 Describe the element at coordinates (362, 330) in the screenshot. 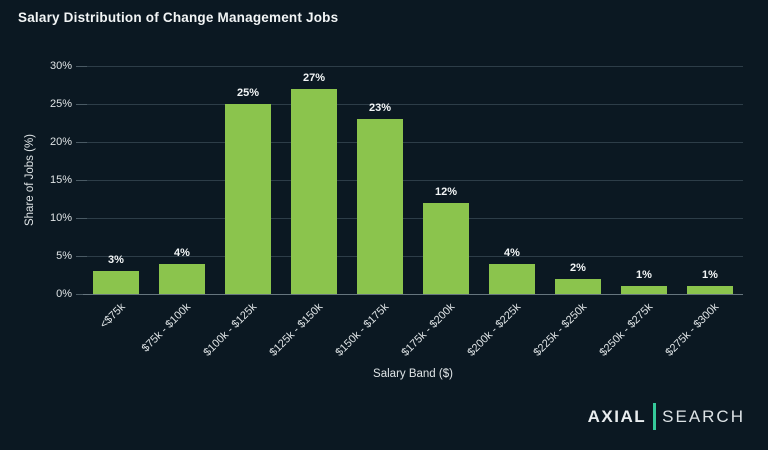

I see `x-tick-label-text: $150k - $175k` at that location.